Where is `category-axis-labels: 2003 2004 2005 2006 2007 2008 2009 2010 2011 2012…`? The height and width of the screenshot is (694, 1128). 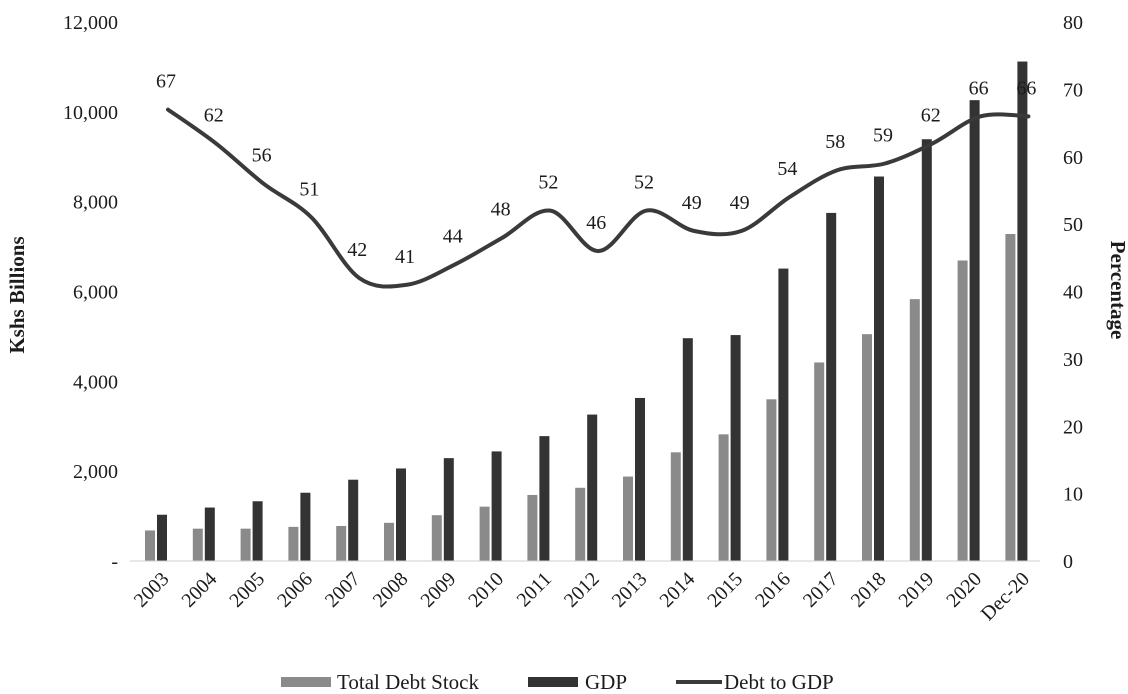
category-axis-labels: 2003 2004 2005 2006 2007 2008 2009 2010 2011 2012… is located at coordinates (582, 596).